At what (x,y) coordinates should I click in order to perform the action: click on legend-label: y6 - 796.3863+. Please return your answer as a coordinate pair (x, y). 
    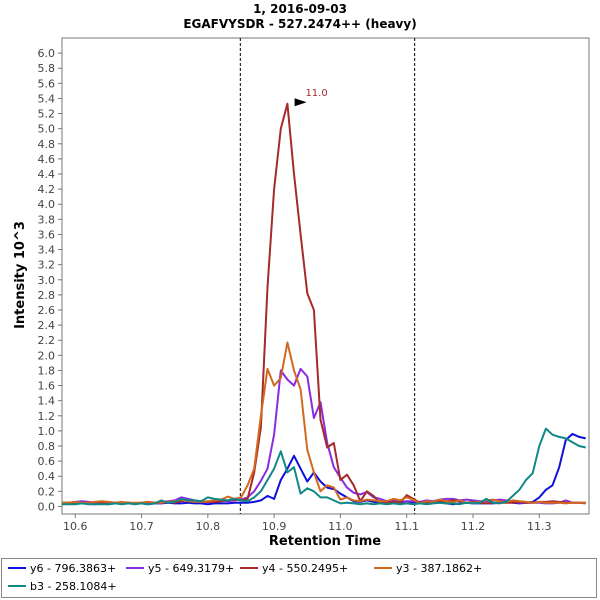
    Looking at the image, I should click on (73, 568).